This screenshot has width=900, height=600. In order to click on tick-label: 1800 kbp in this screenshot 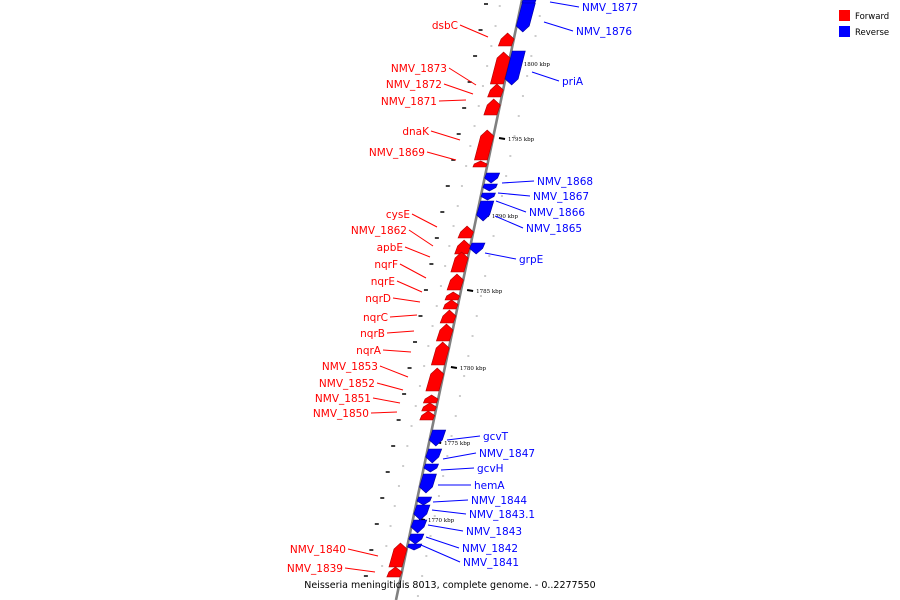, I will do `click(537, 65)`.